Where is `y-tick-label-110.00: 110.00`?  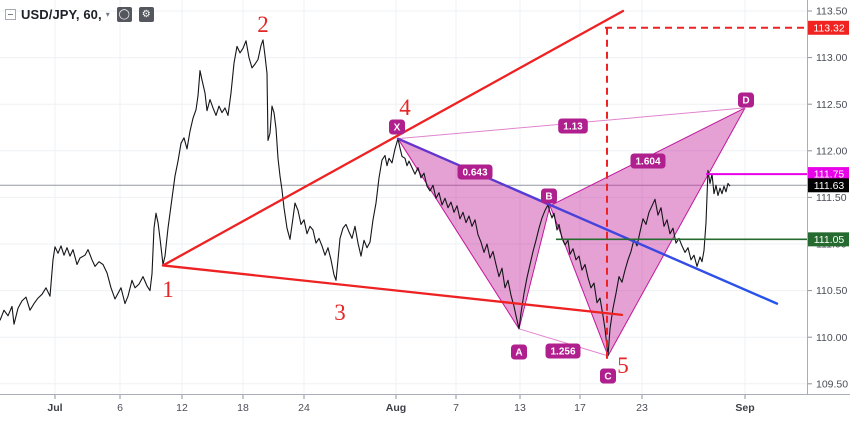 y-tick-label-110.00: 110.00 is located at coordinates (831, 338).